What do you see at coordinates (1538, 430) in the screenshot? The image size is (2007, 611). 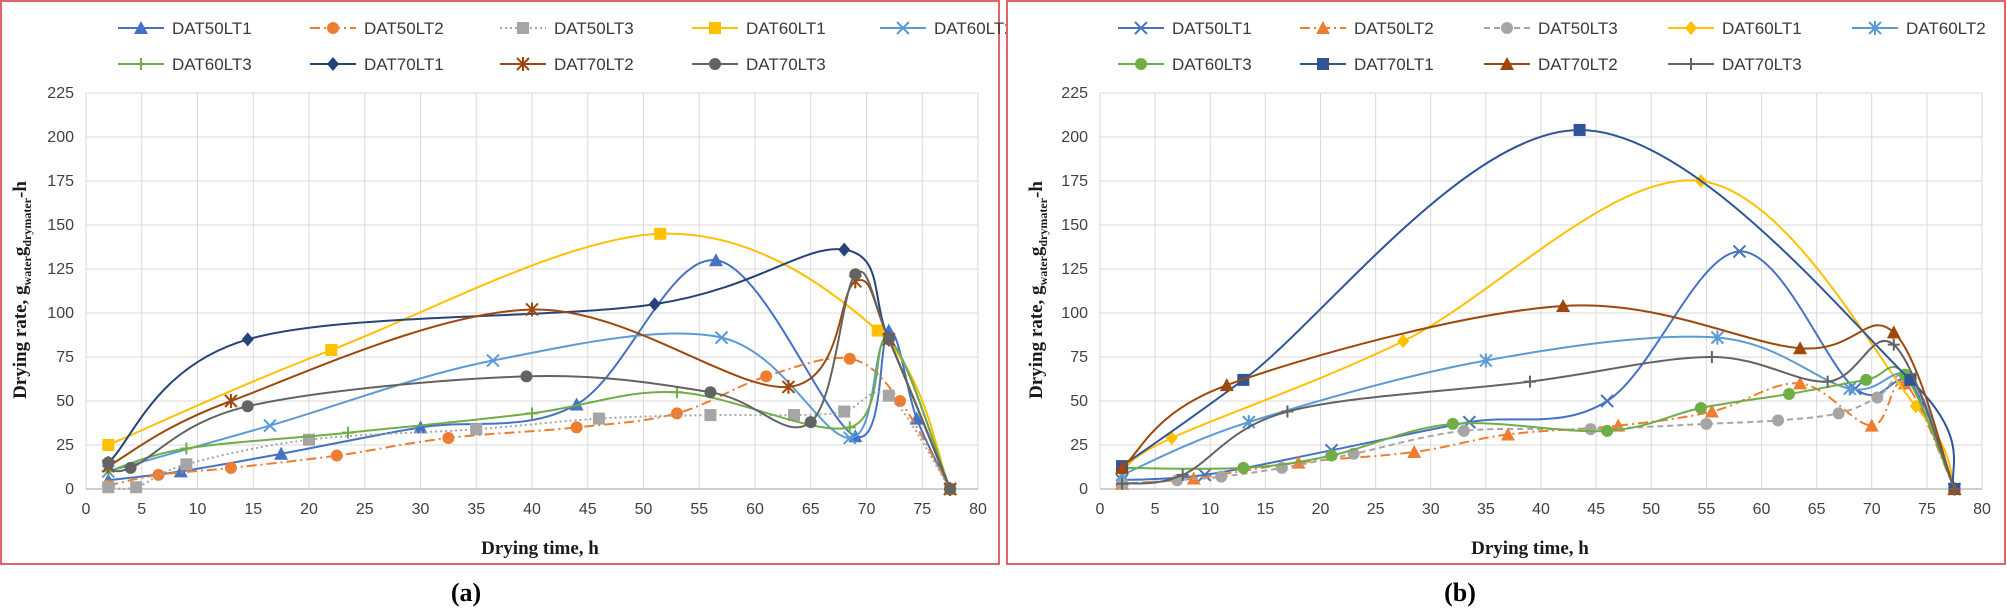 I see `series-DAT60LT3` at bounding box center [1538, 430].